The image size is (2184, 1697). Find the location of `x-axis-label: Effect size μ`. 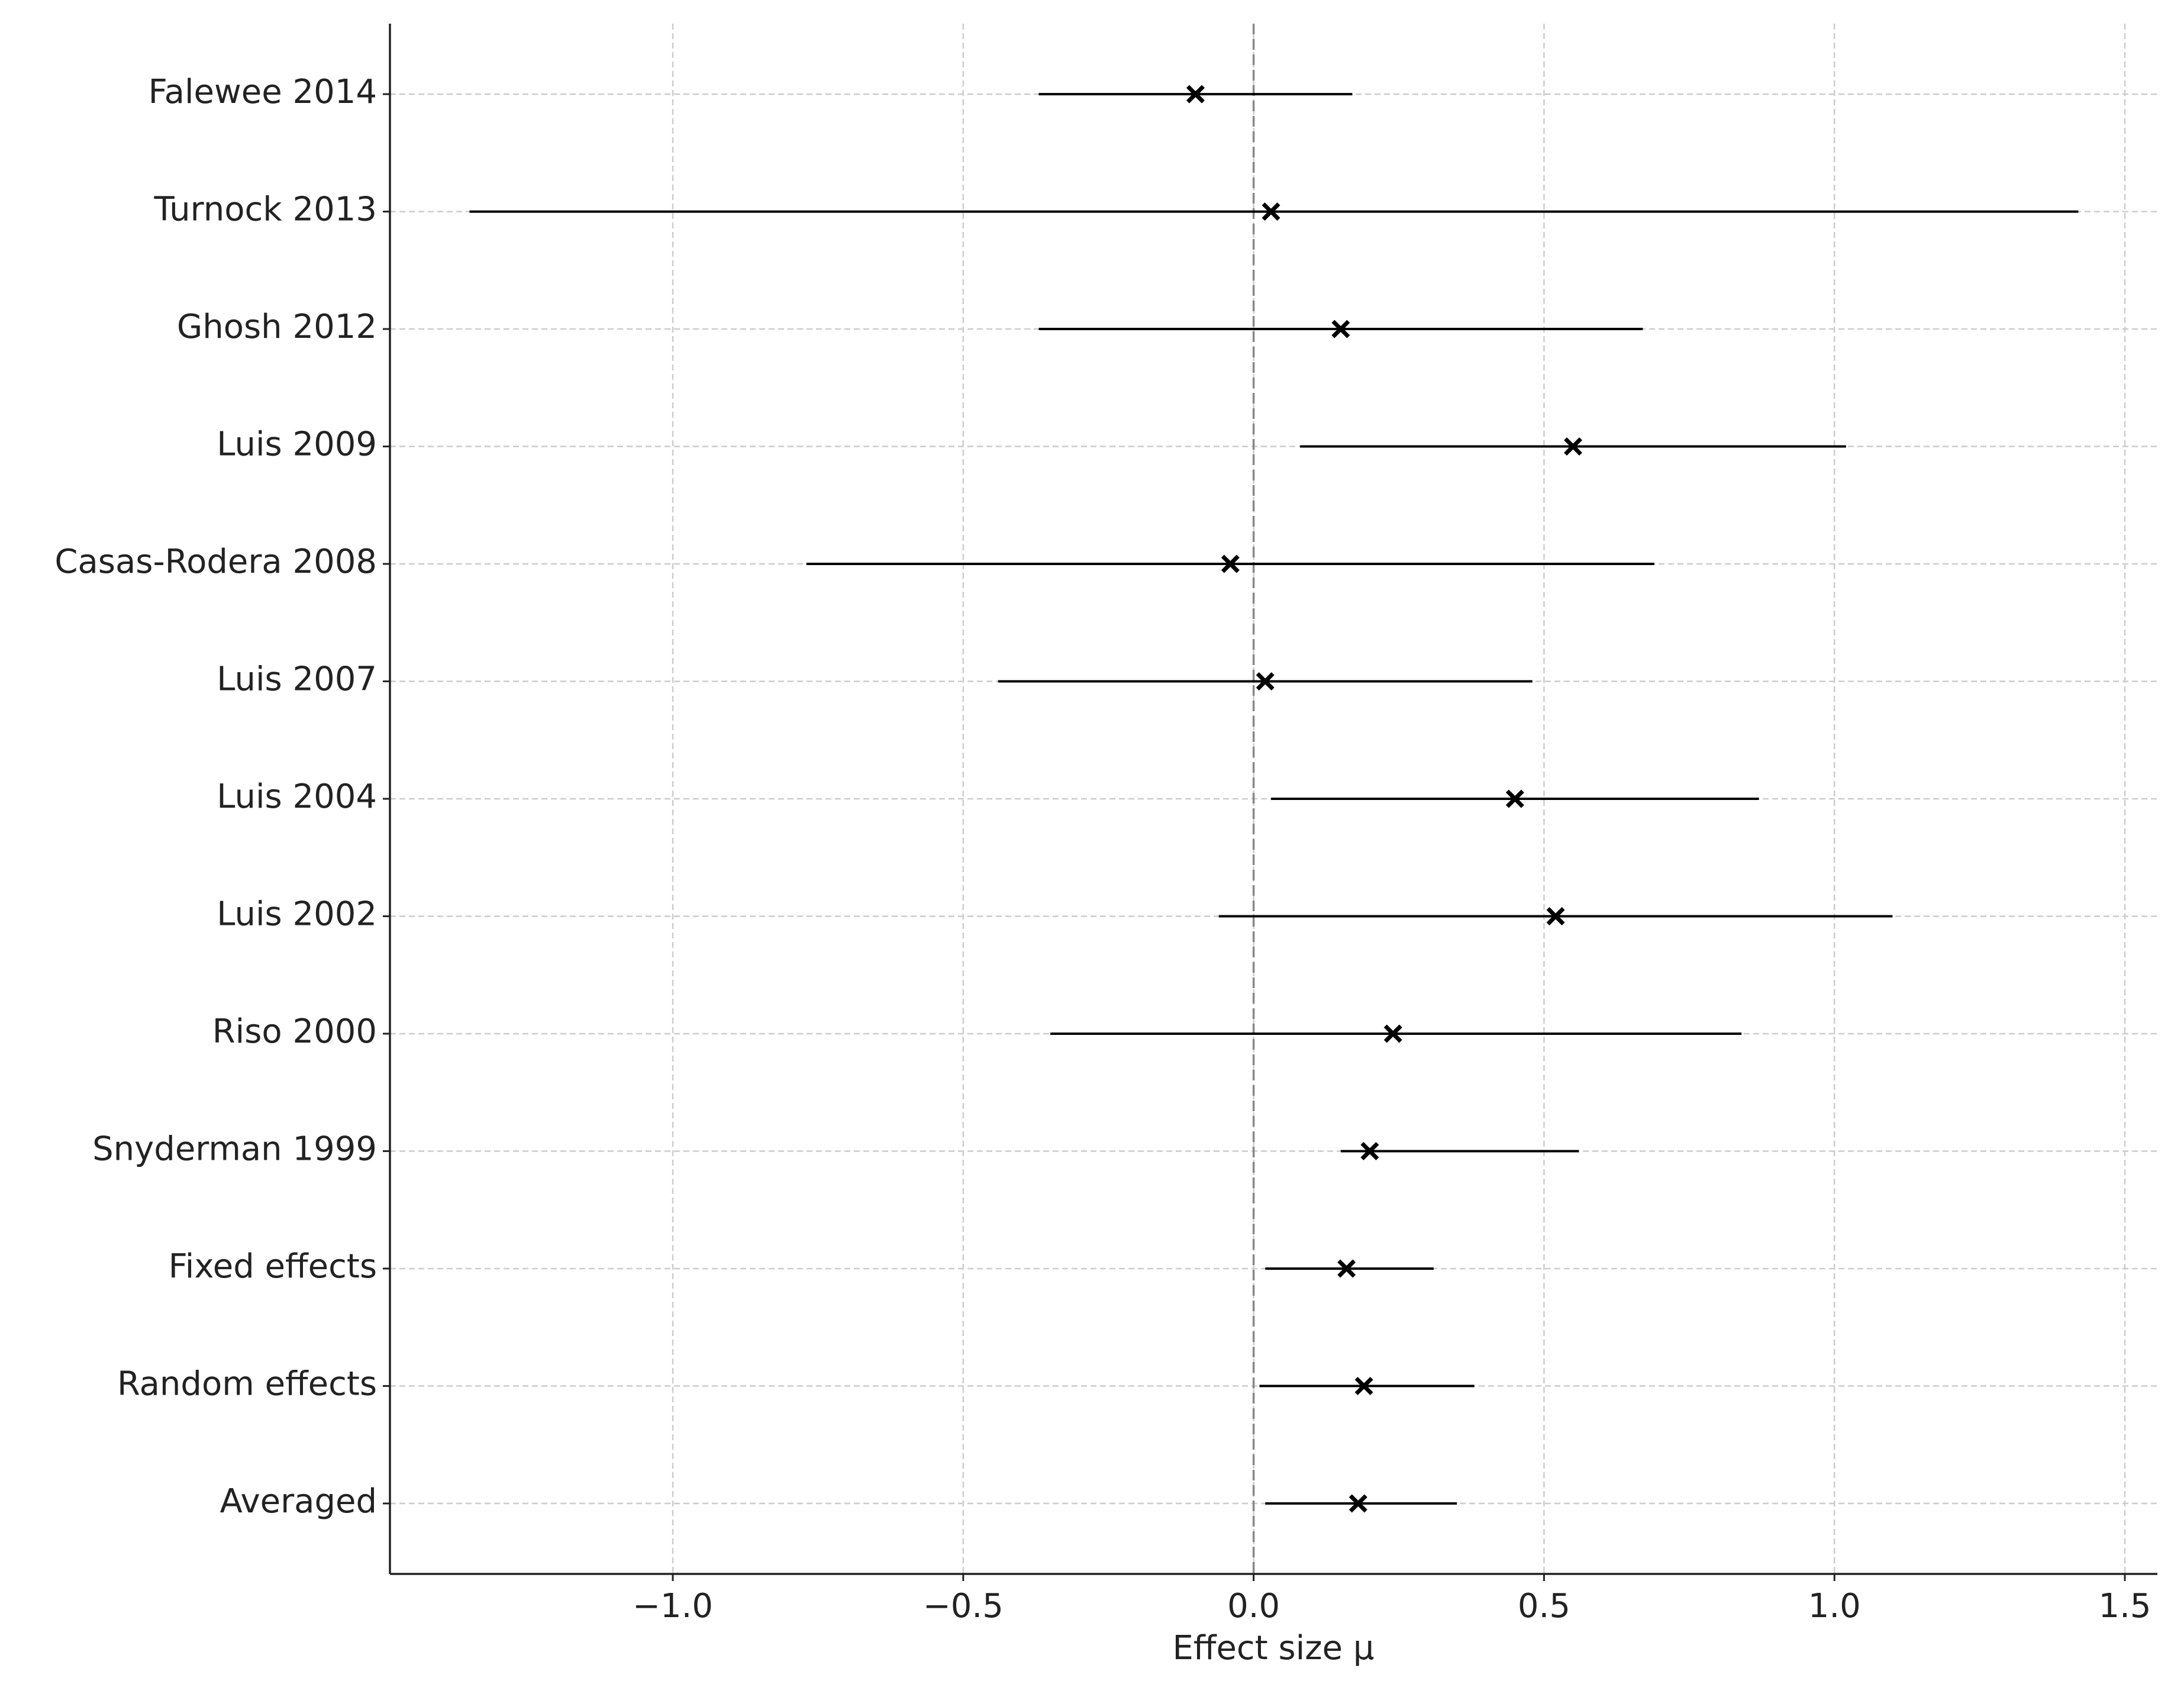

x-axis-label: Effect size μ is located at coordinates (1274, 1648).